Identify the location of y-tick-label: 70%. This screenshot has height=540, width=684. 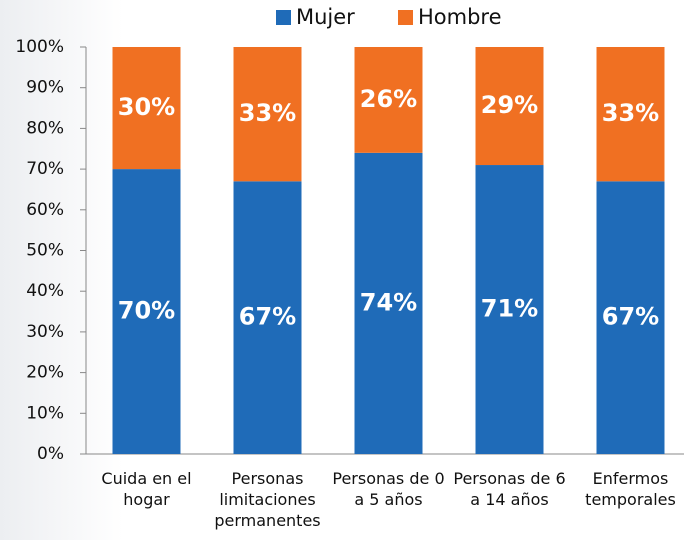
(45, 169).